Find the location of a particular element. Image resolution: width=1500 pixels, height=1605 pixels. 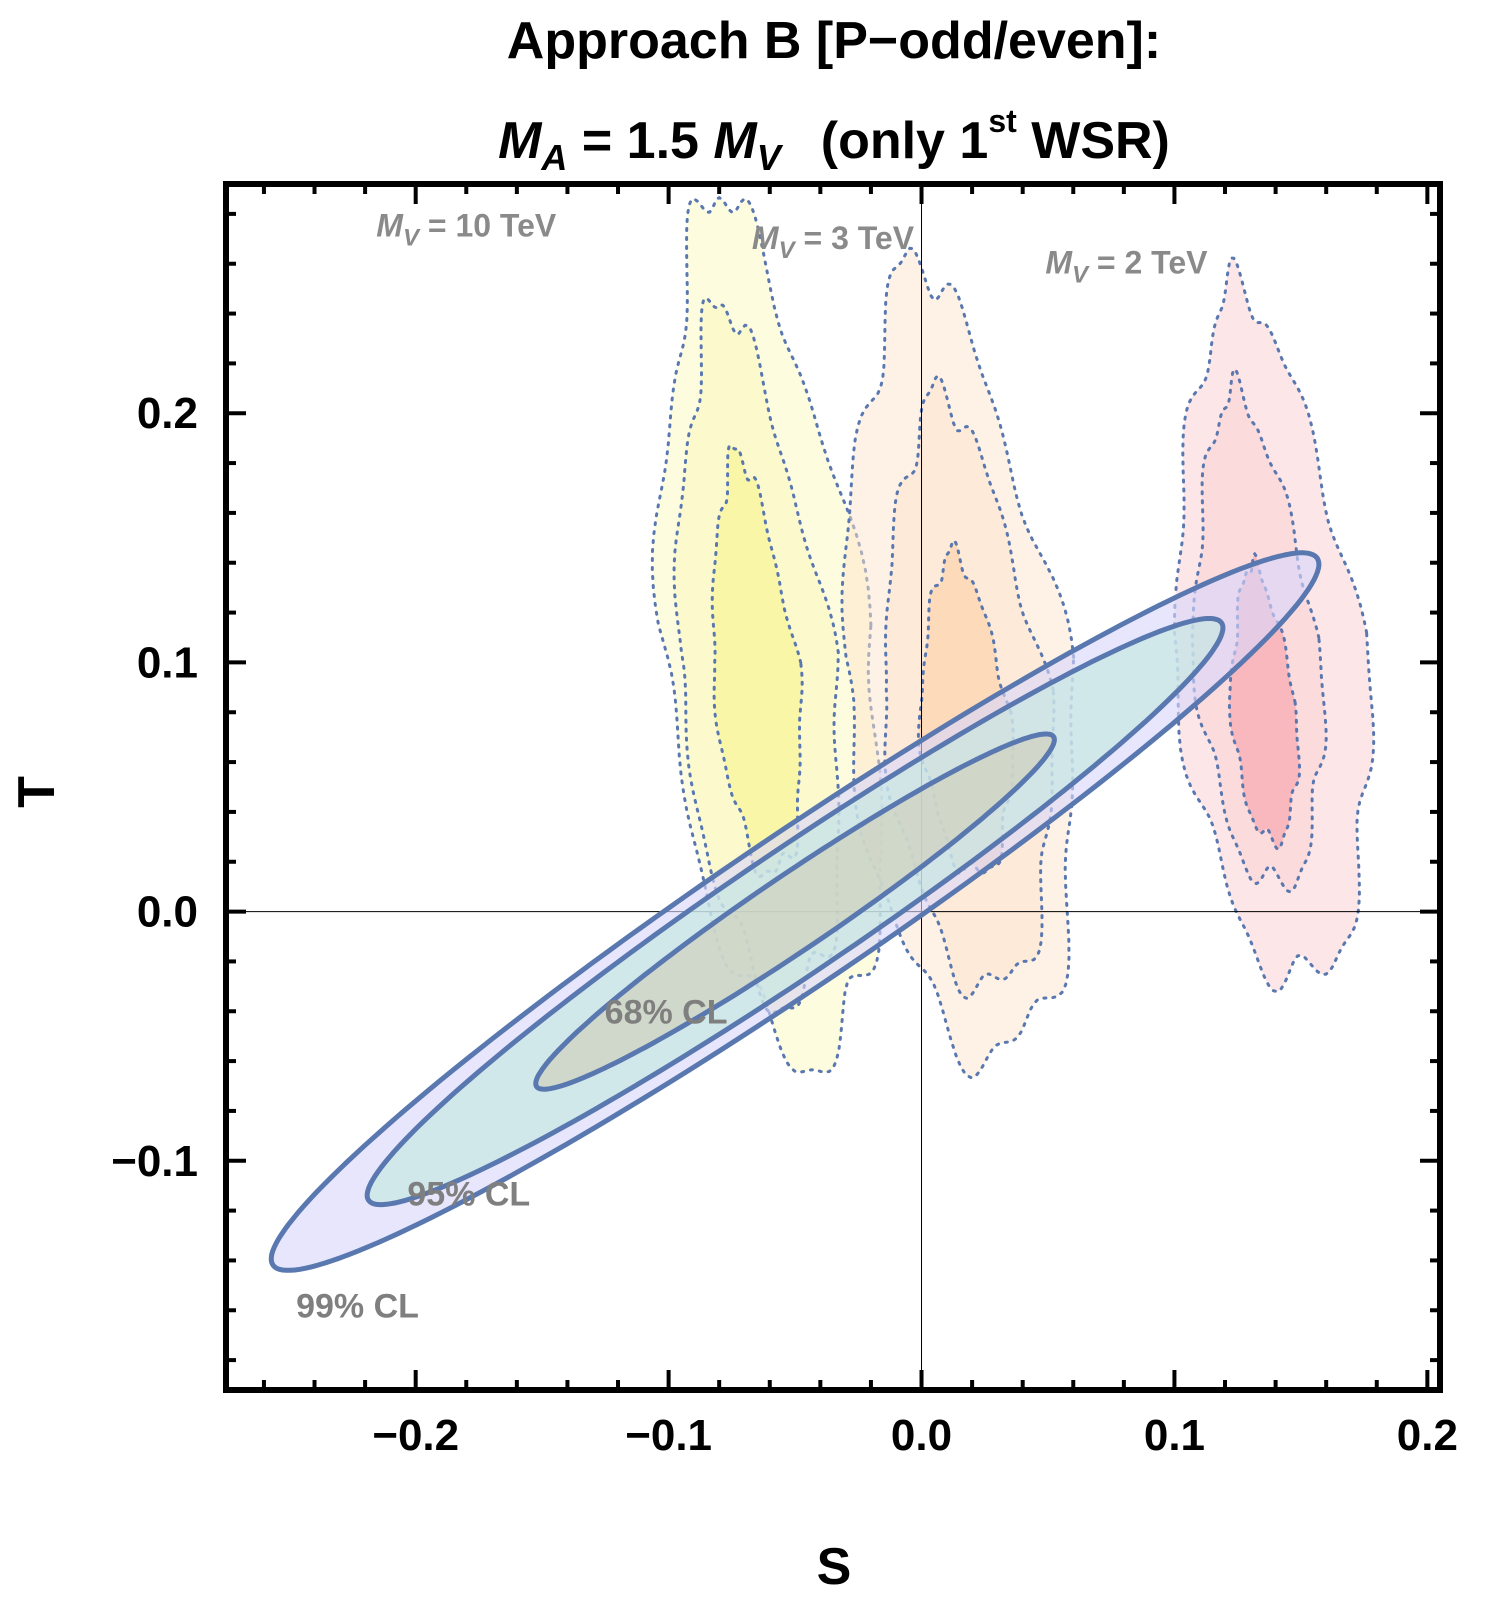

chart-title-line2: MA = 1.5 MV (only 1st WSR) is located at coordinates (834, 140).